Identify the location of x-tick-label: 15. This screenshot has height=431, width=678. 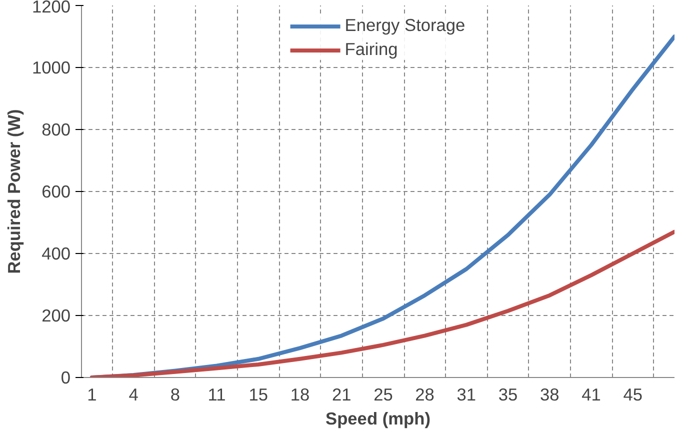
(258, 394).